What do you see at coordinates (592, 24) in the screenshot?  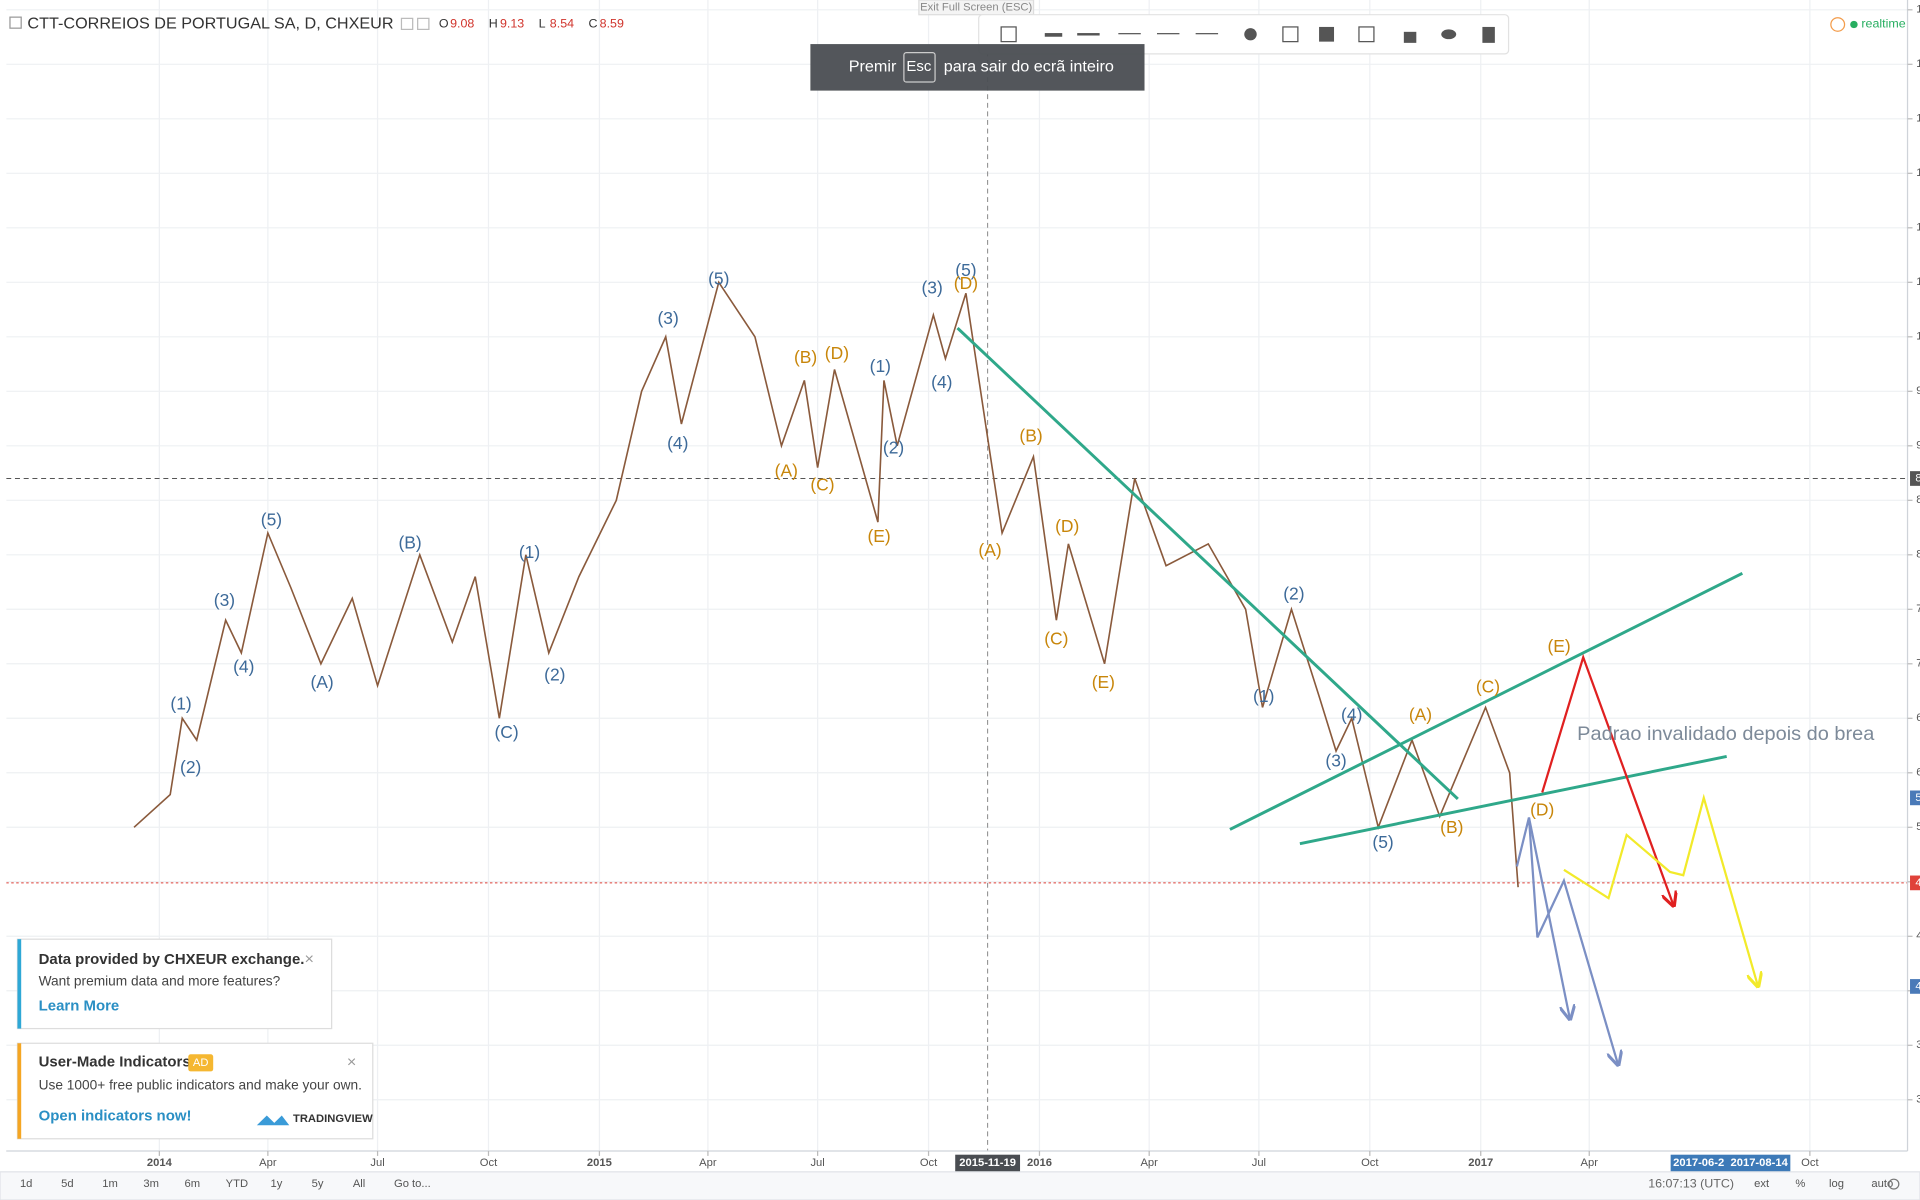 I see `ohlc-key: C` at bounding box center [592, 24].